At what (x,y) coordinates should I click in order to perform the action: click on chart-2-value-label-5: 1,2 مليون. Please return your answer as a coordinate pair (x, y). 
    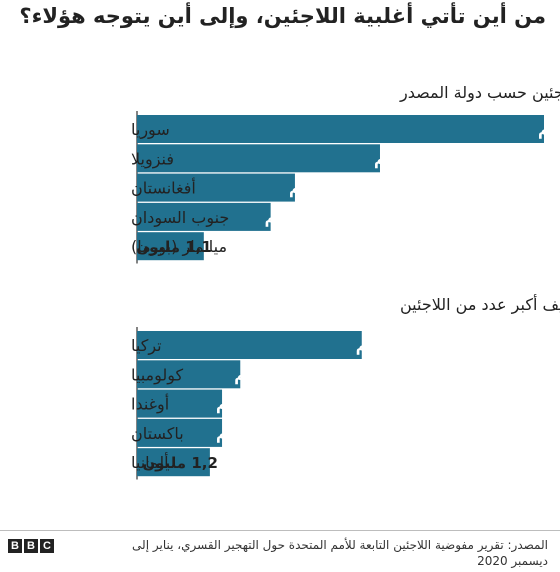
    Looking at the image, I should click on (180, 463).